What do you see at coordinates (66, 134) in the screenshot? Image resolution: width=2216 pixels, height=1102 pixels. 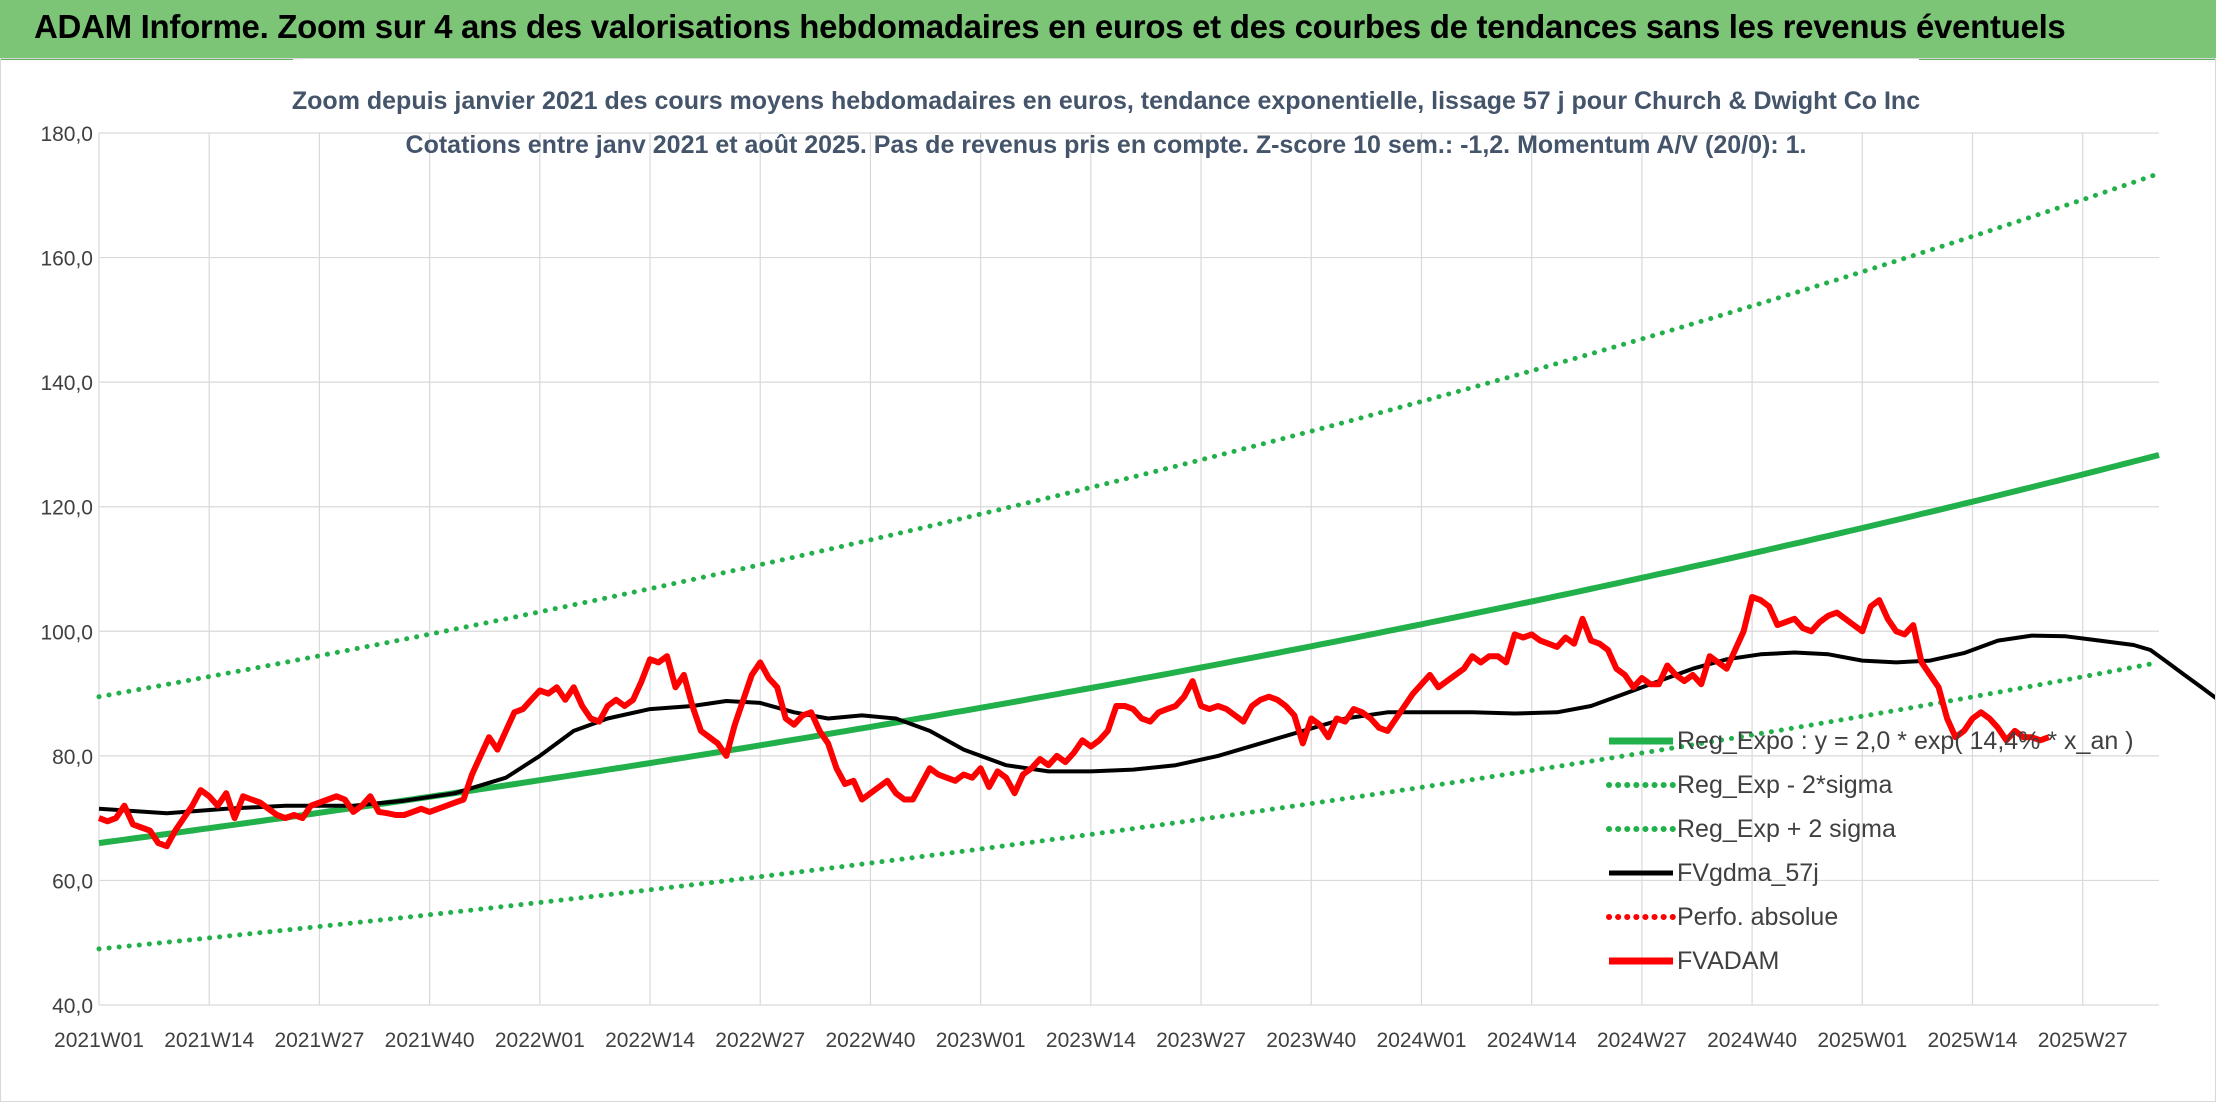 I see `y-tick-label: 180,0` at bounding box center [66, 134].